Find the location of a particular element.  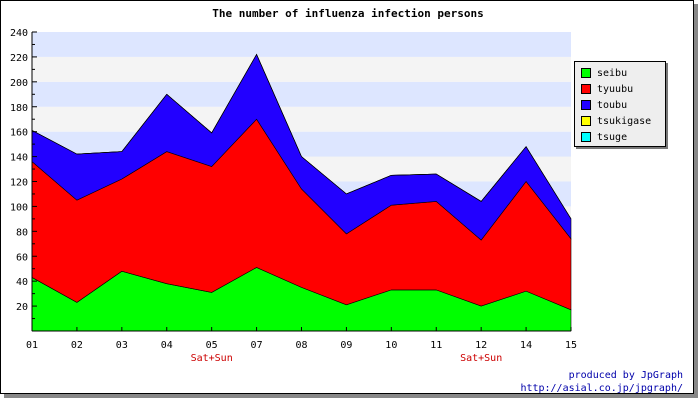

legend-item-tsukigase: tsukigase is located at coordinates (623, 121).